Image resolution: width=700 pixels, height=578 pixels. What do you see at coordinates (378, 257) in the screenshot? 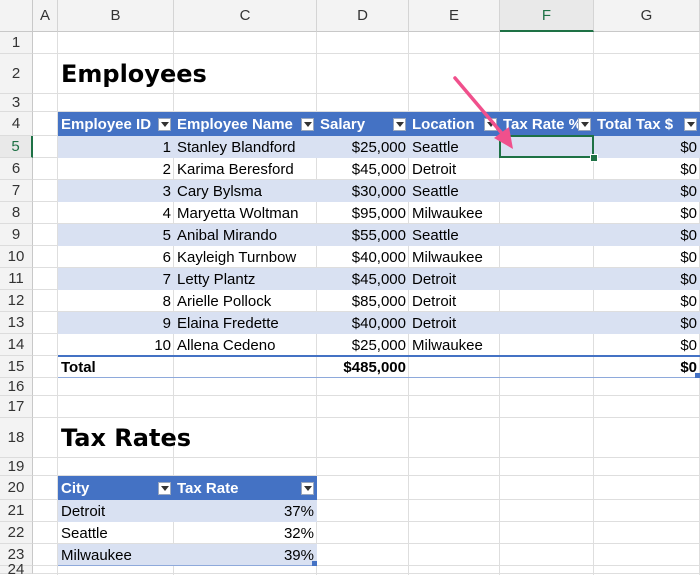
I see `salary-cell: $40,000` at bounding box center [378, 257].